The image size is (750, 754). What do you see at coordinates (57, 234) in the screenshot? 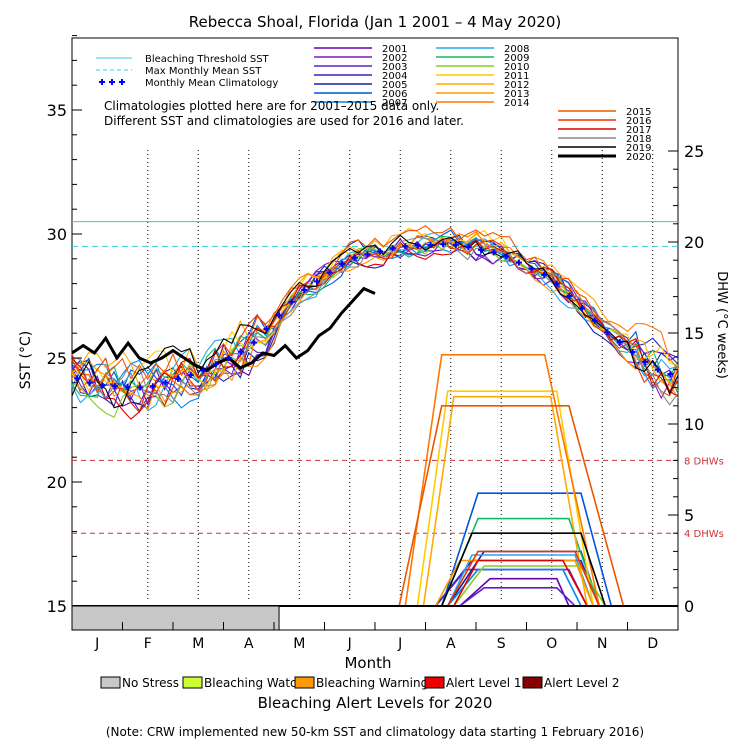
I see `y-left-tick-label: 30` at bounding box center [57, 234].